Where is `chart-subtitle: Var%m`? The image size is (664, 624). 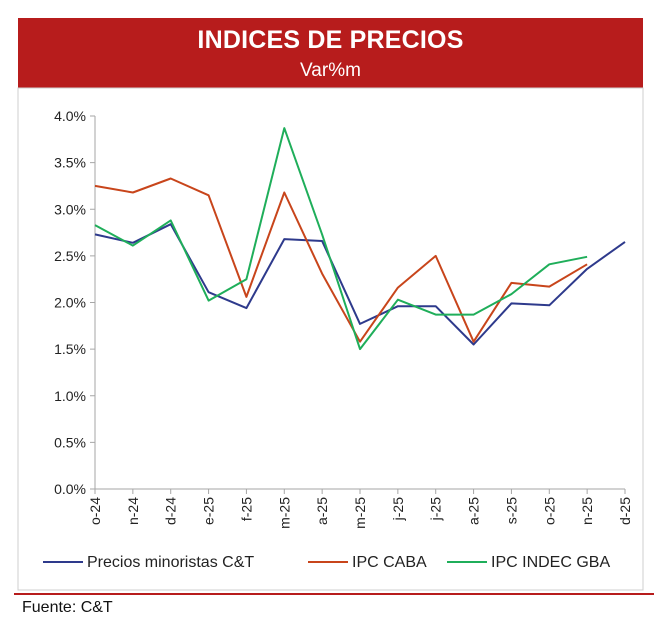
chart-subtitle: Var%m is located at coordinates (330, 70).